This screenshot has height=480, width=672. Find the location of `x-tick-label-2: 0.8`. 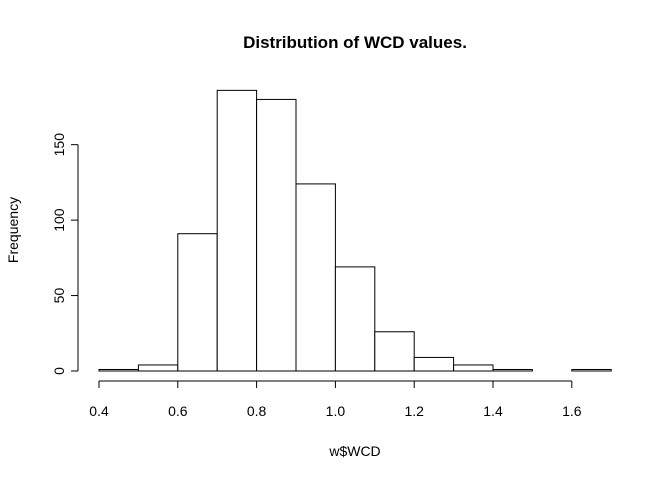

x-tick-label-2: 0.8 is located at coordinates (257, 411).